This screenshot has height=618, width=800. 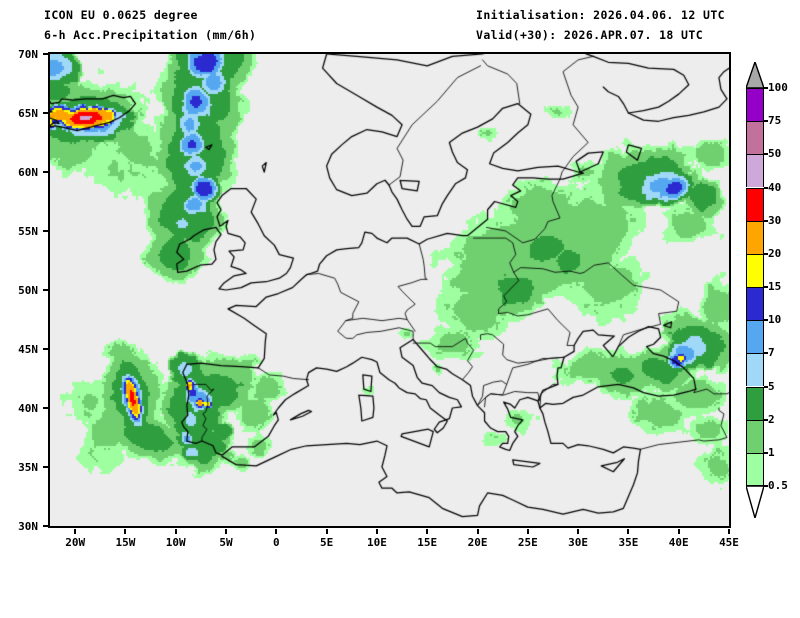 I want to click on colorbar-arrow-bottom, so click(x=755, y=503).